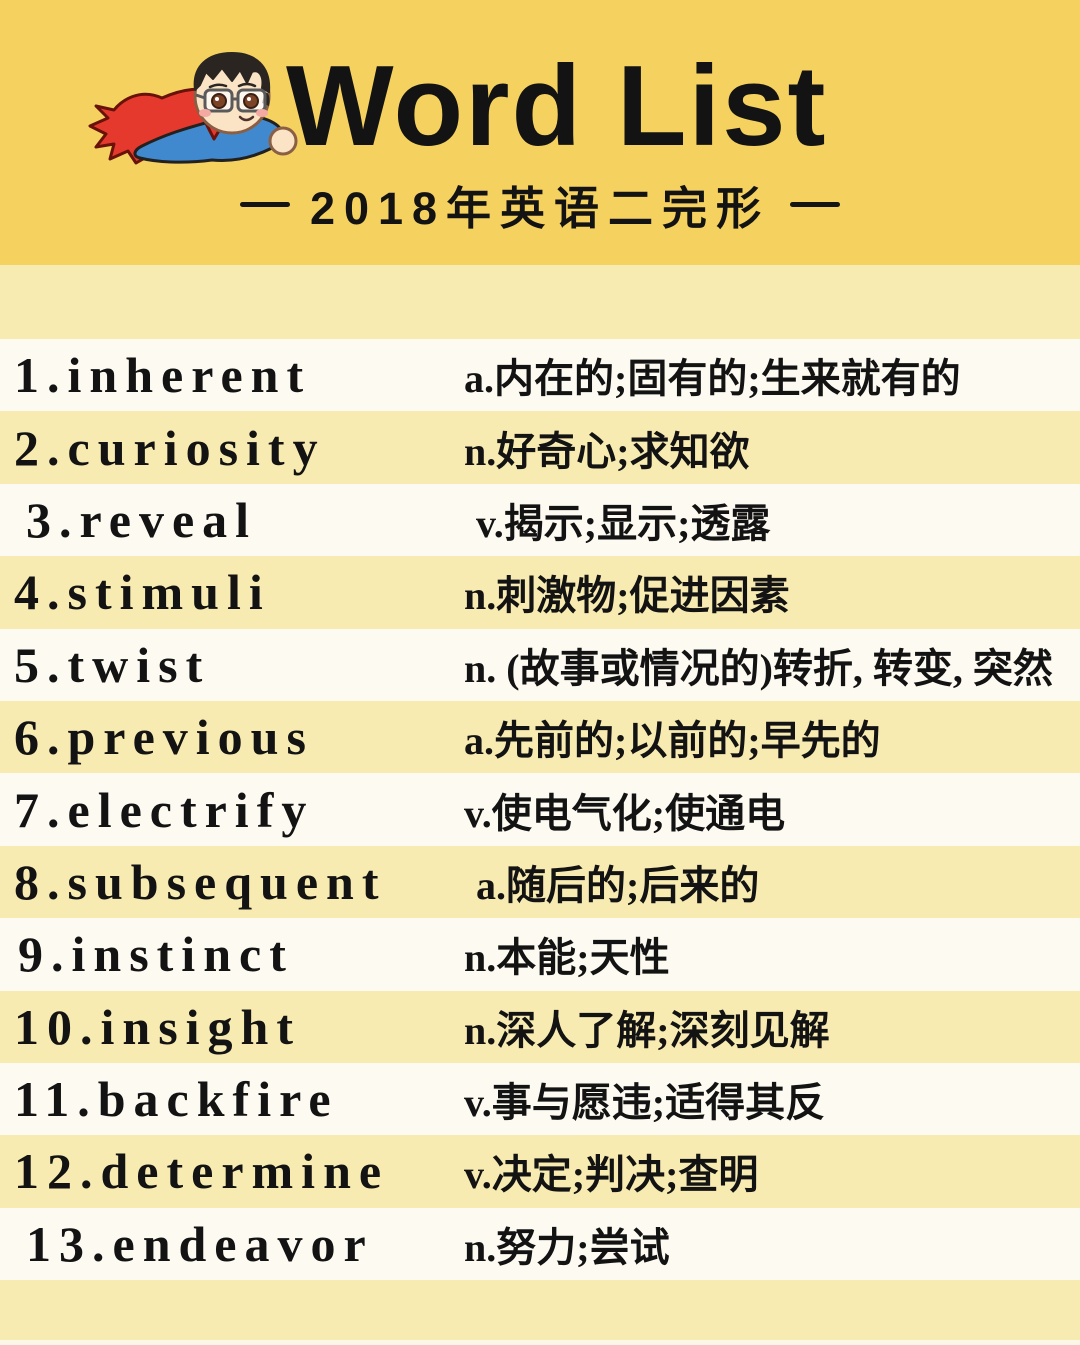 Image resolution: width=1080 pixels, height=1345 pixels. What do you see at coordinates (623, 523) in the screenshot?
I see `word-definition: v.揭示;显示;透露` at bounding box center [623, 523].